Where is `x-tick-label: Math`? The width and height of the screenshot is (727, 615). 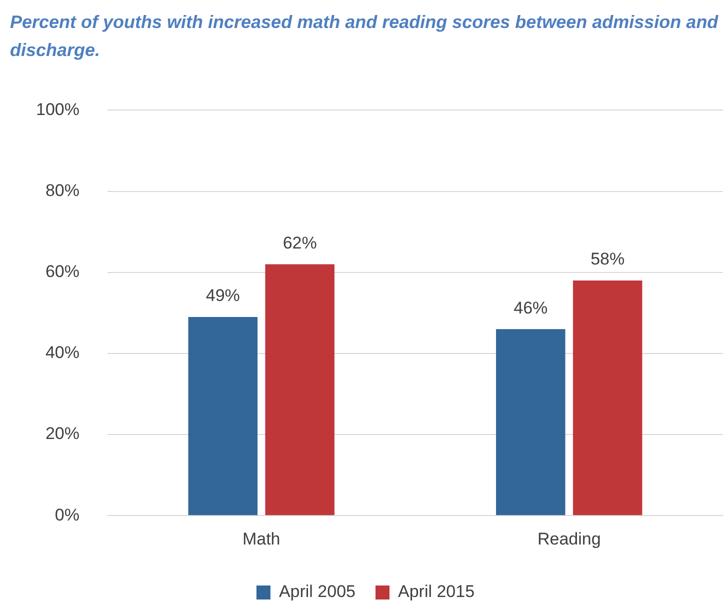
x-tick-label: Math is located at coordinates (261, 538).